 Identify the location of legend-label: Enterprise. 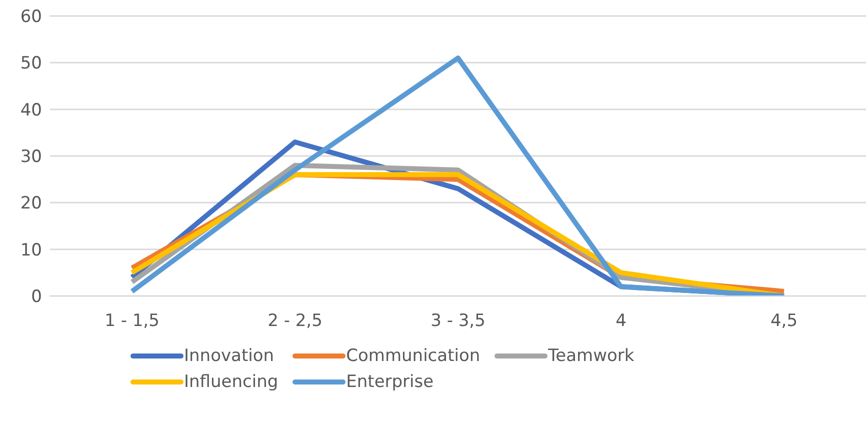
(390, 382).